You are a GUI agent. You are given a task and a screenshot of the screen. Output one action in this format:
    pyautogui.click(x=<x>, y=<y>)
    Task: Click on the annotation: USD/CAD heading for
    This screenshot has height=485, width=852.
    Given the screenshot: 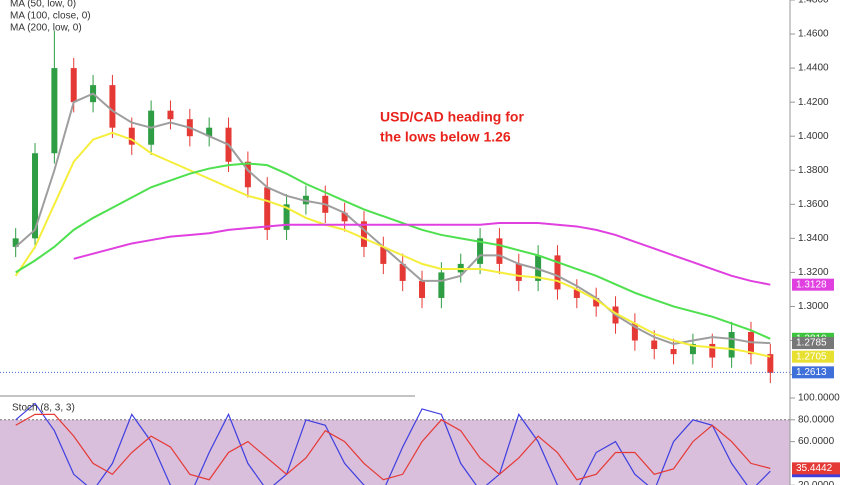 What is the action you would take?
    pyautogui.click(x=452, y=117)
    